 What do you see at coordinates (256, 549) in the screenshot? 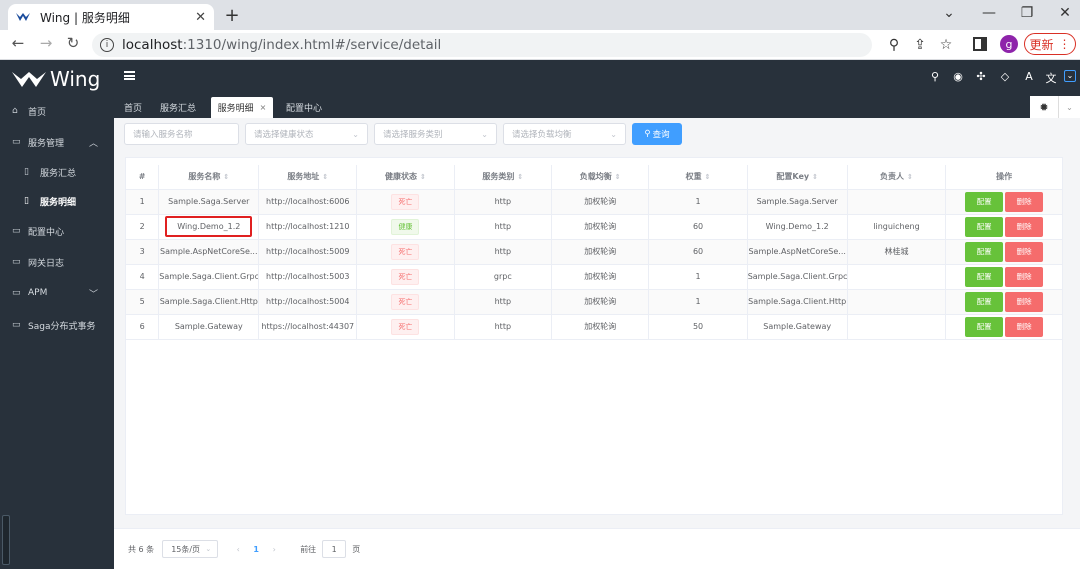
I see `page-number-current: 1` at bounding box center [256, 549].